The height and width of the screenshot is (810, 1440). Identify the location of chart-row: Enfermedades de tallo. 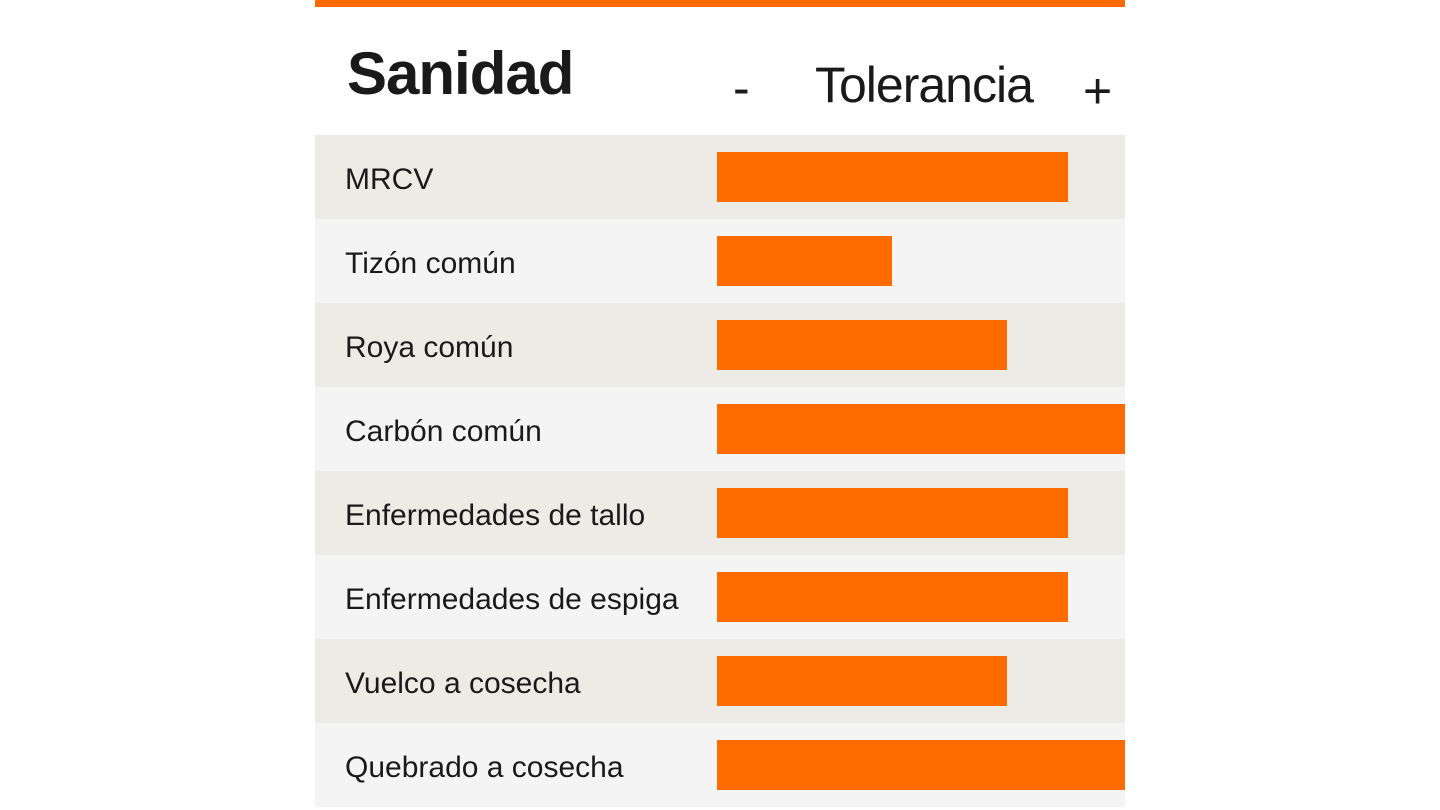
(720, 513).